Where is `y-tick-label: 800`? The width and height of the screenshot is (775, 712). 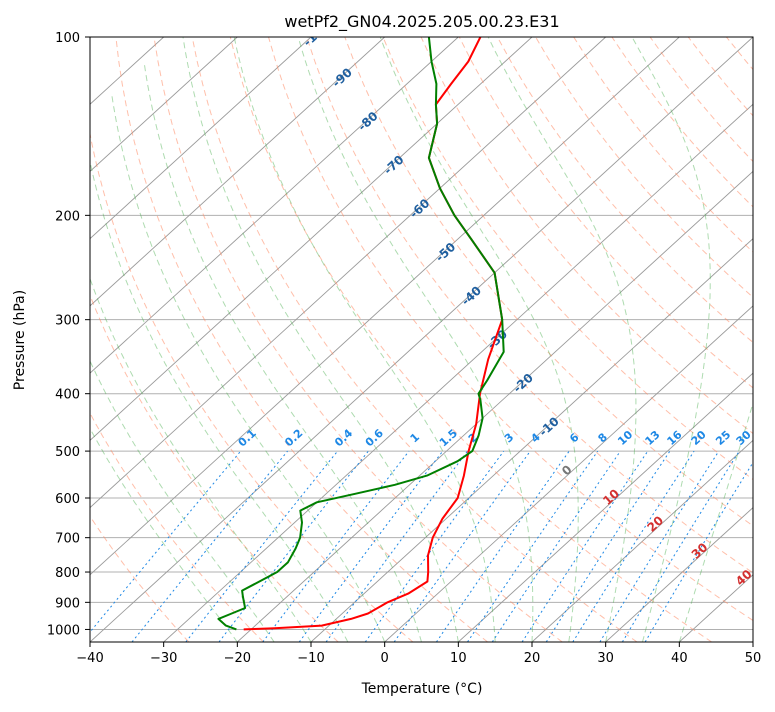
y-tick-label: 800 is located at coordinates (67, 573).